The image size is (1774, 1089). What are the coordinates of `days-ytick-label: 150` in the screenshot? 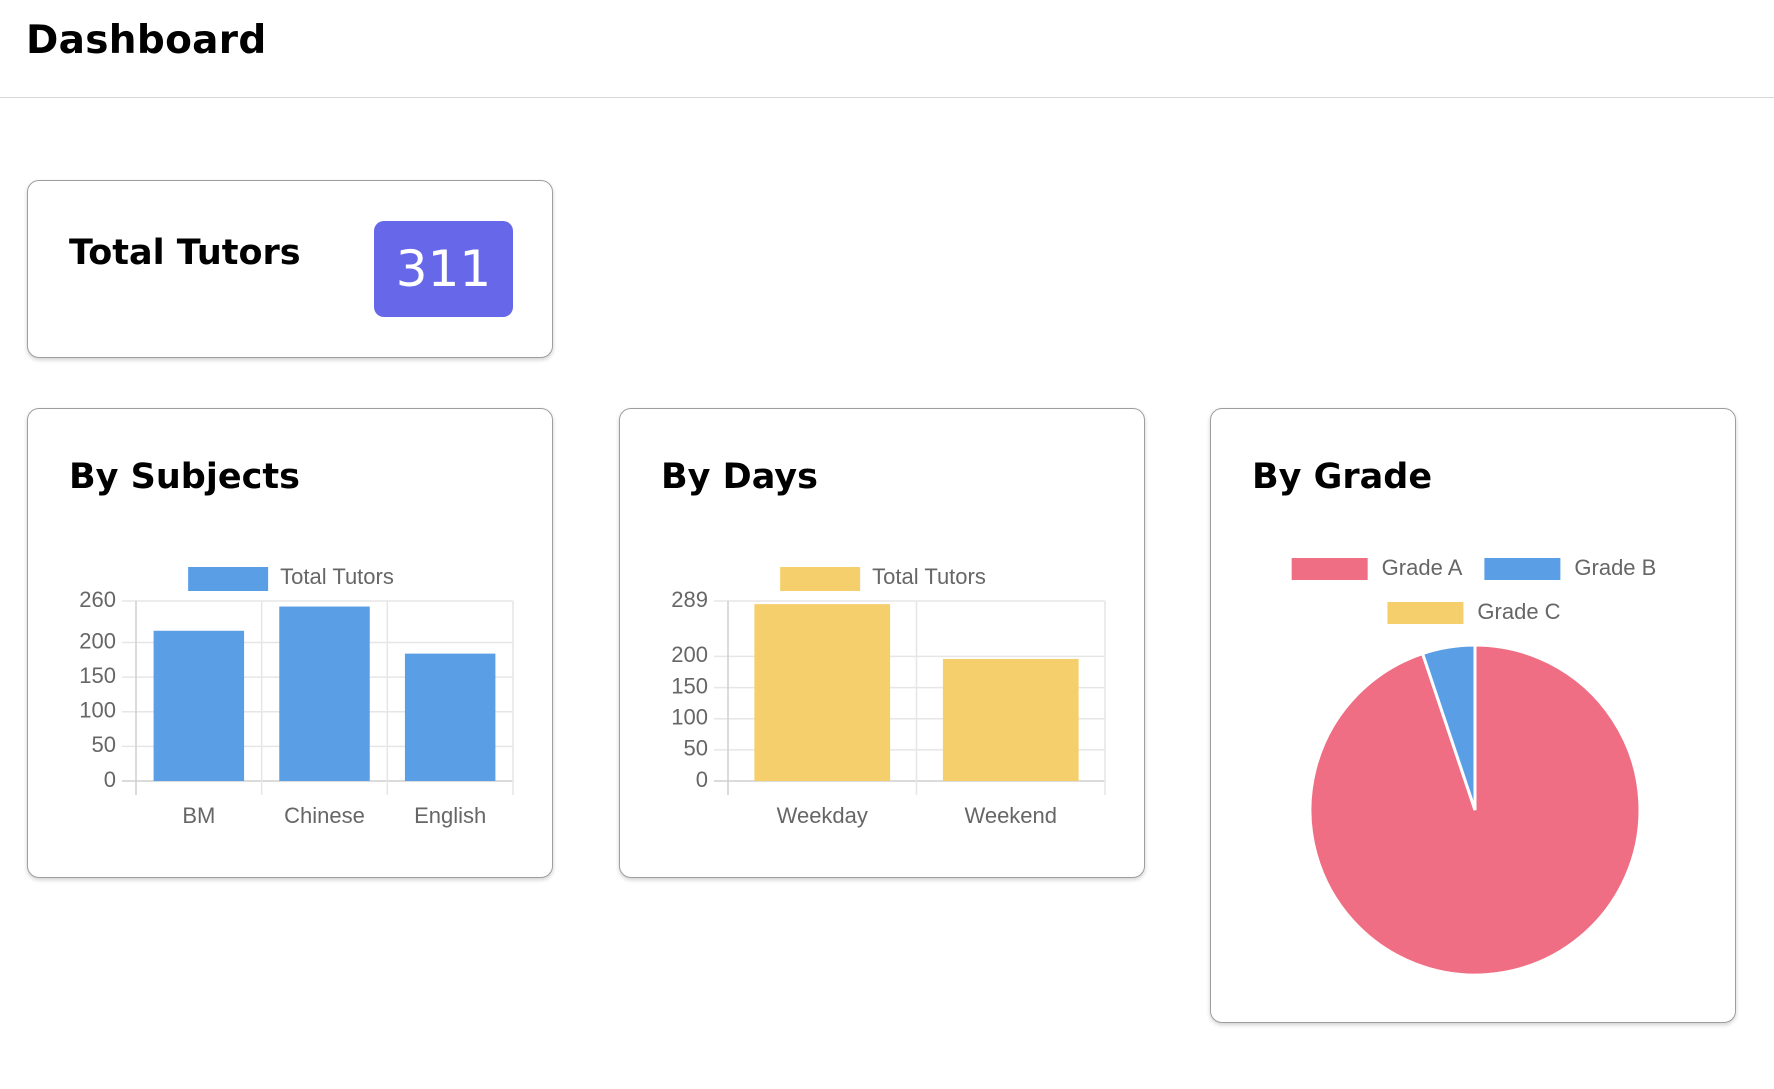 It's located at (689, 685).